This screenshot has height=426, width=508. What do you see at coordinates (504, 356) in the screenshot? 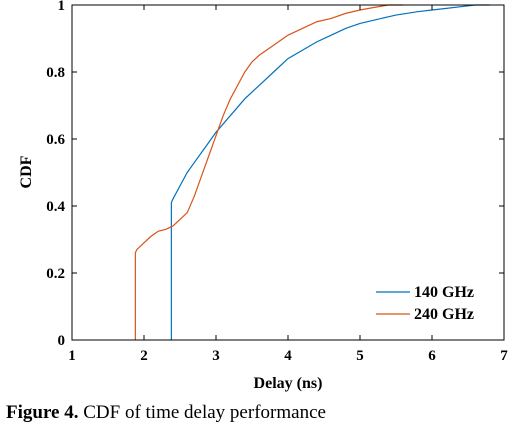
I see `x-tick-label: 7` at bounding box center [504, 356].